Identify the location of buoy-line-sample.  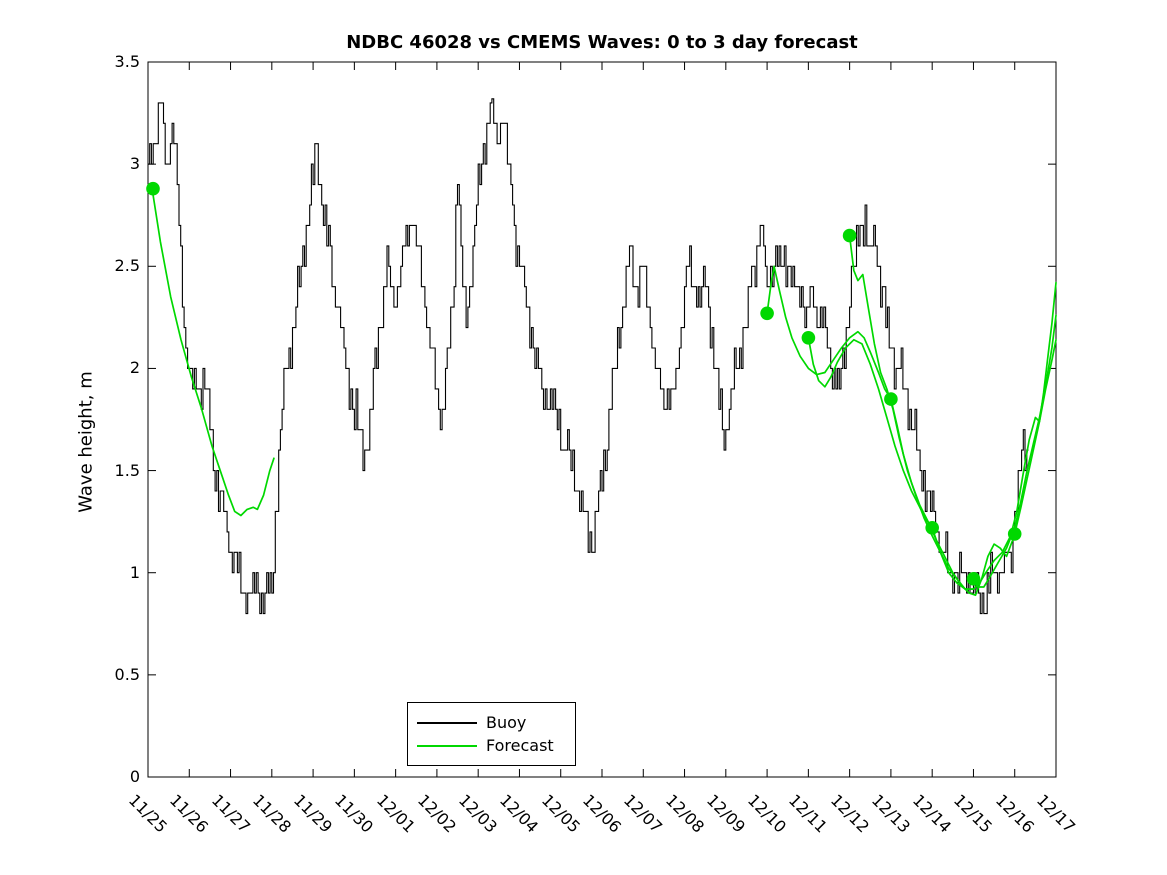
(447, 722).